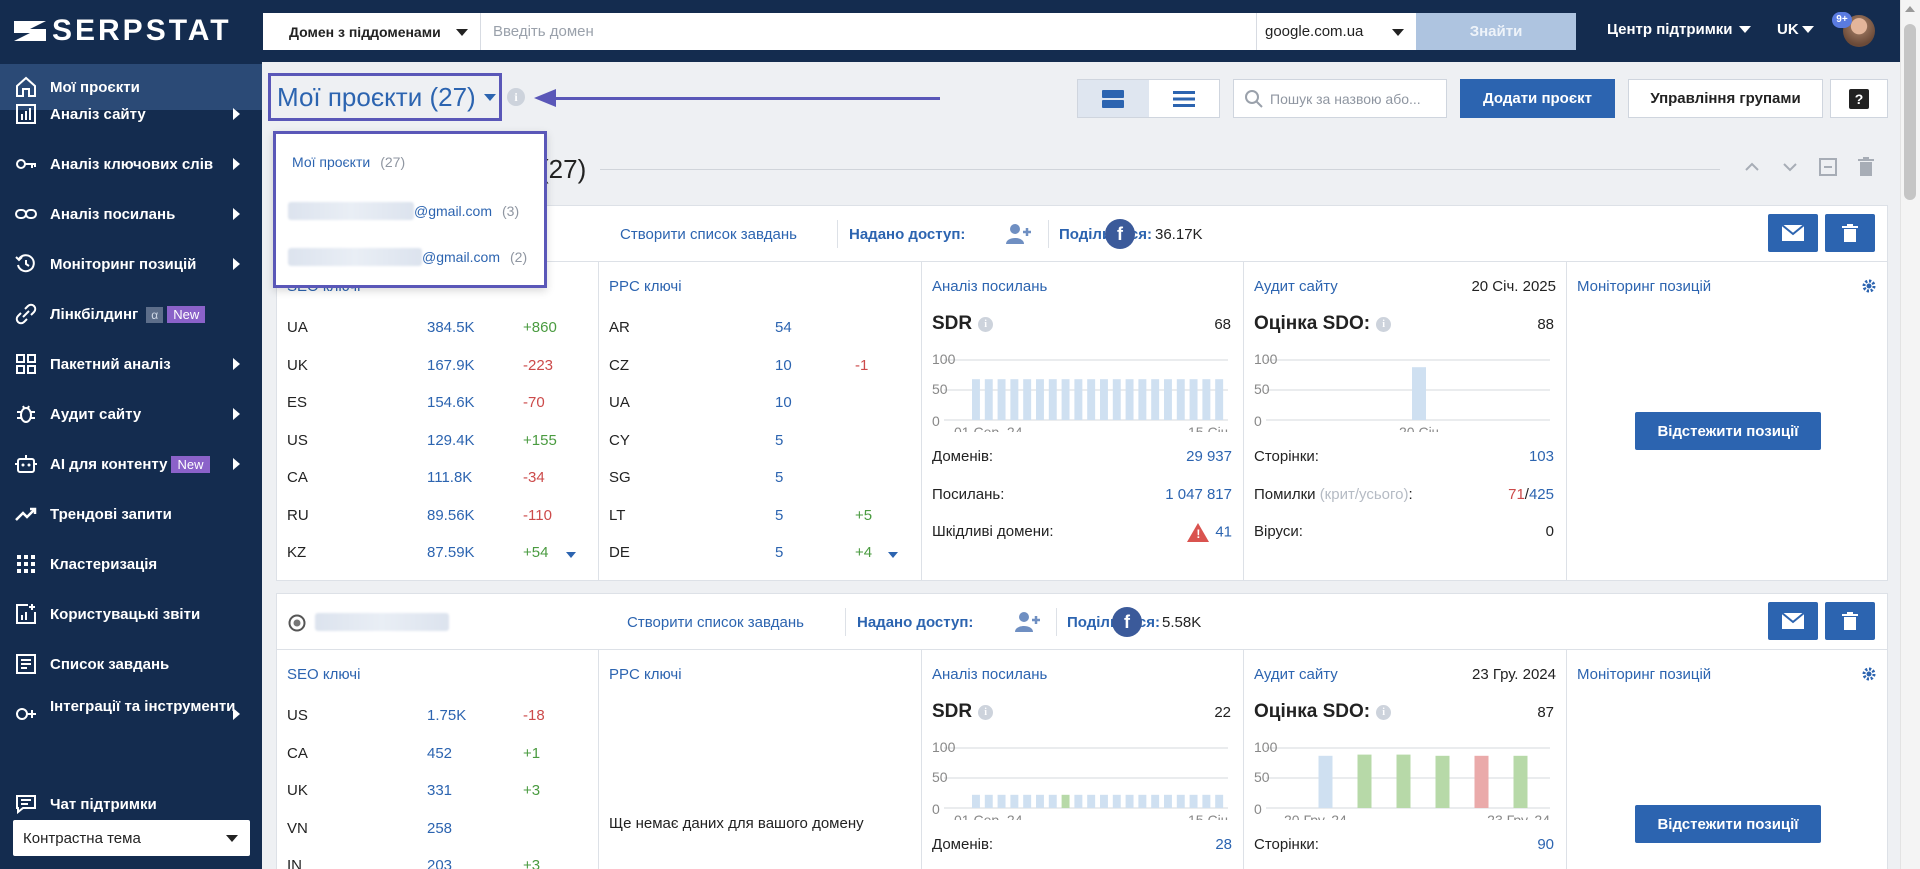 The height and width of the screenshot is (869, 1920). What do you see at coordinates (1679, 29) in the screenshot?
I see `support-center-menu: Центр підтримки` at bounding box center [1679, 29].